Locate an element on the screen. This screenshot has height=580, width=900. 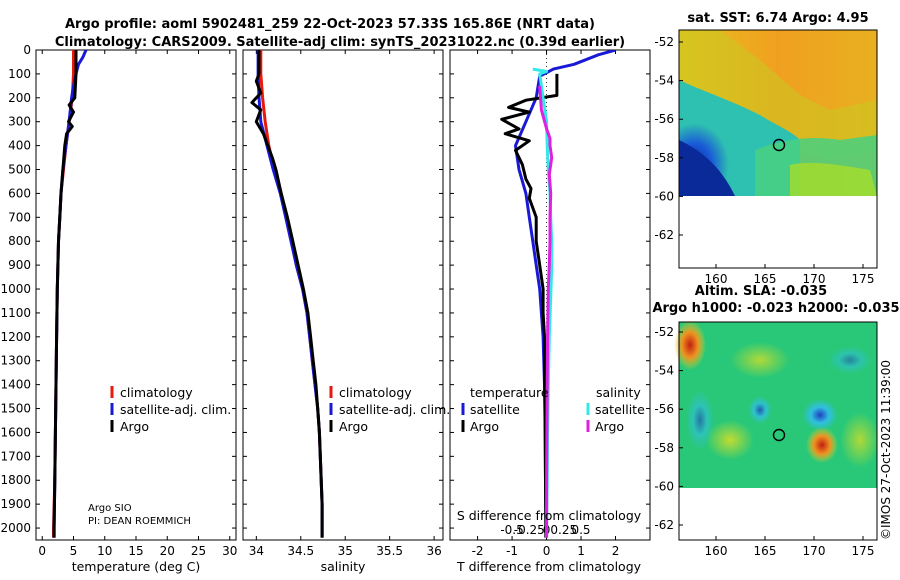
credit-line-1: Argo SIO is located at coordinates (110, 508).